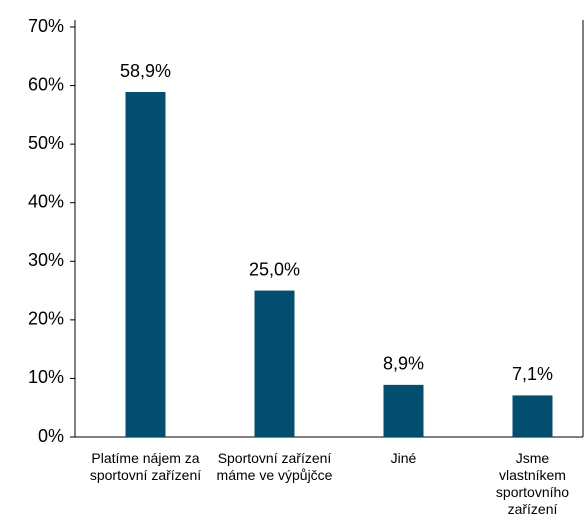 This screenshot has width=585, height=529. What do you see at coordinates (46, 377) in the screenshot?
I see `y-tick-label: 10%` at bounding box center [46, 377].